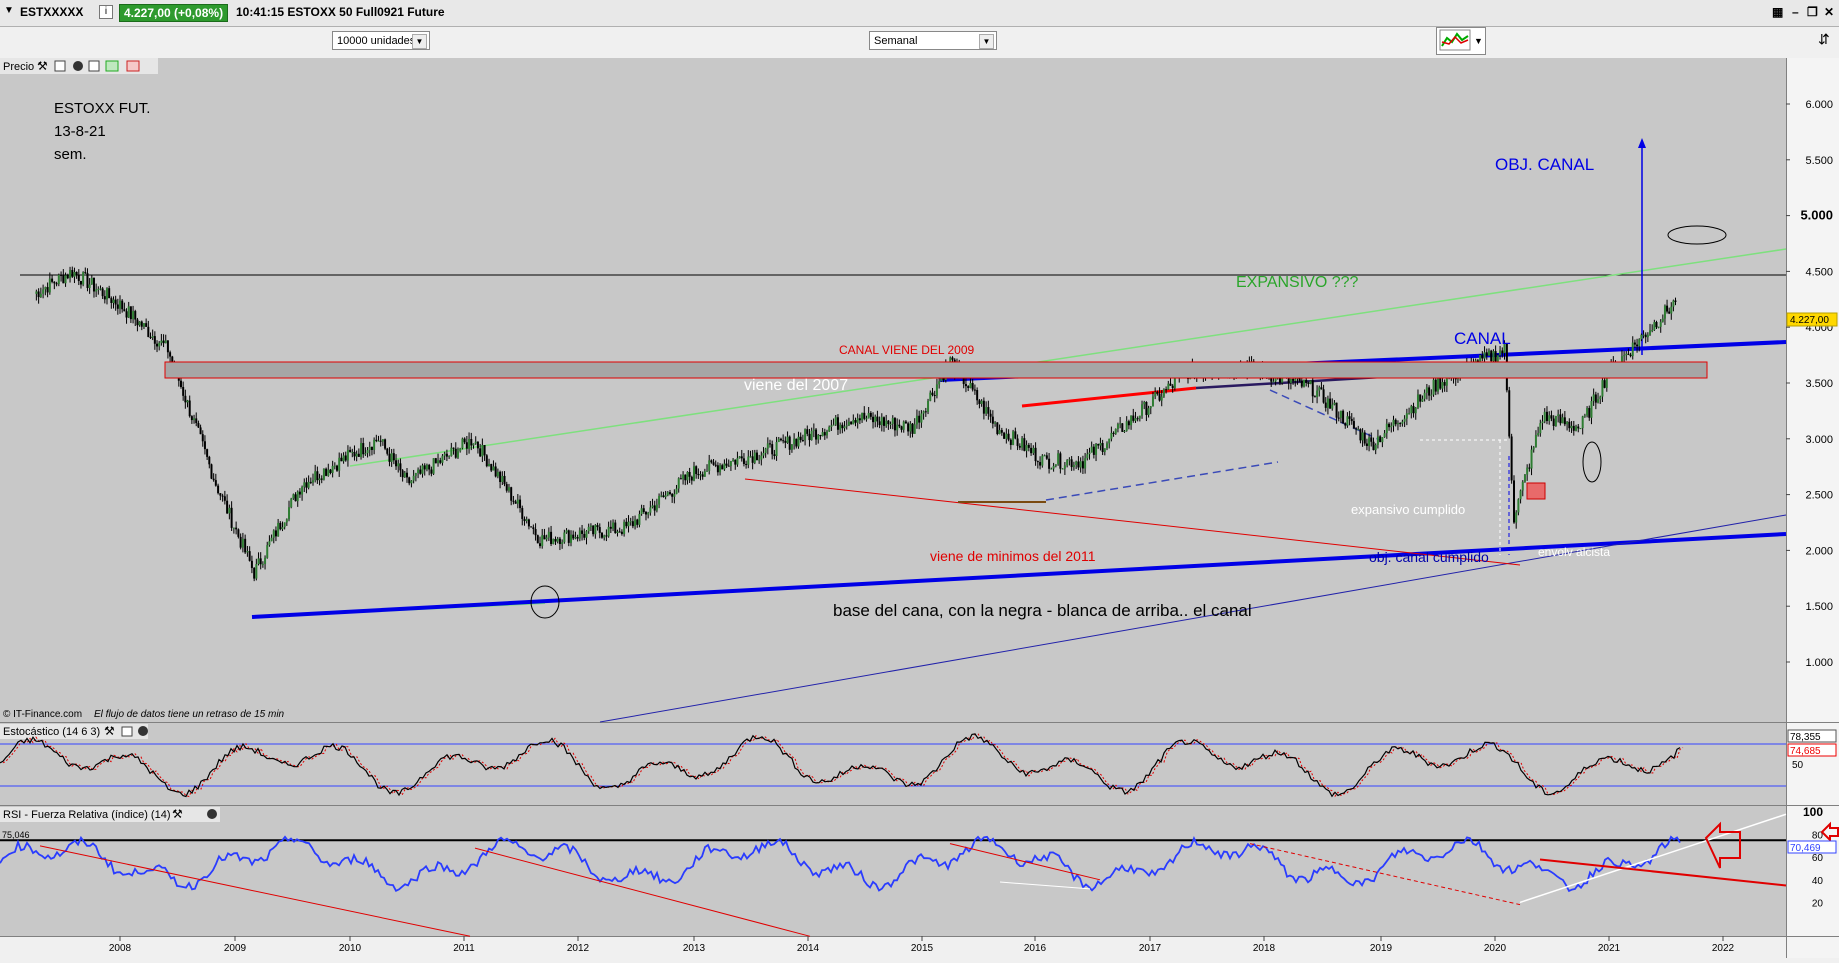 This screenshot has width=1839, height=963. I want to click on dropdown-menu-icon: ▼, so click(9, 10).